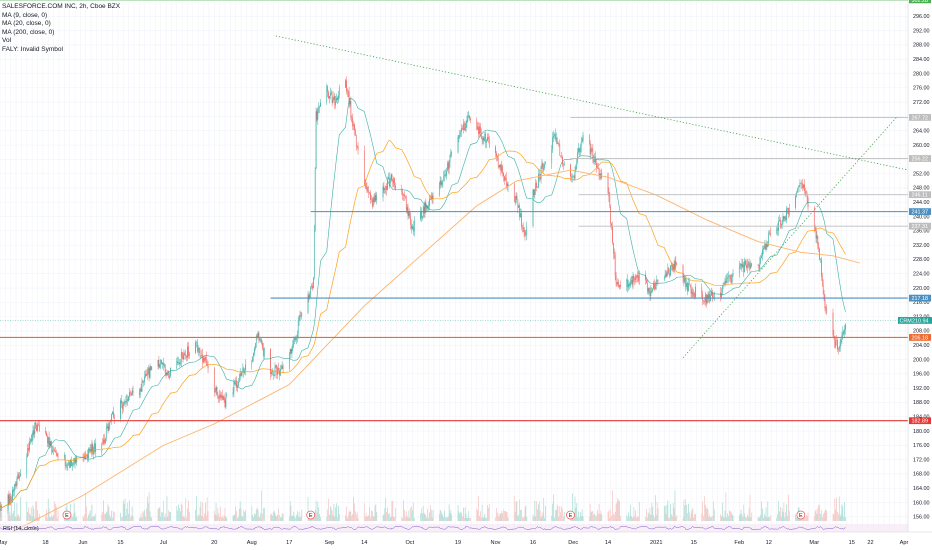  What do you see at coordinates (921, 475) in the screenshot?
I see `price-tick-label: 168.00` at bounding box center [921, 475].